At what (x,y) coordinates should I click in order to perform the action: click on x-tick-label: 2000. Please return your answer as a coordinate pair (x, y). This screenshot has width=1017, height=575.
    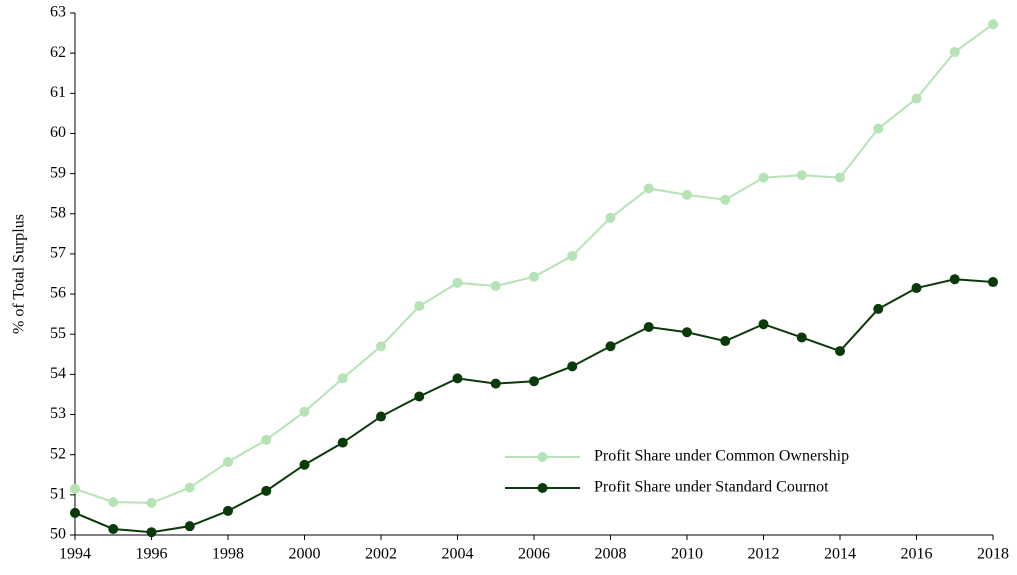
    Looking at the image, I should click on (305, 554).